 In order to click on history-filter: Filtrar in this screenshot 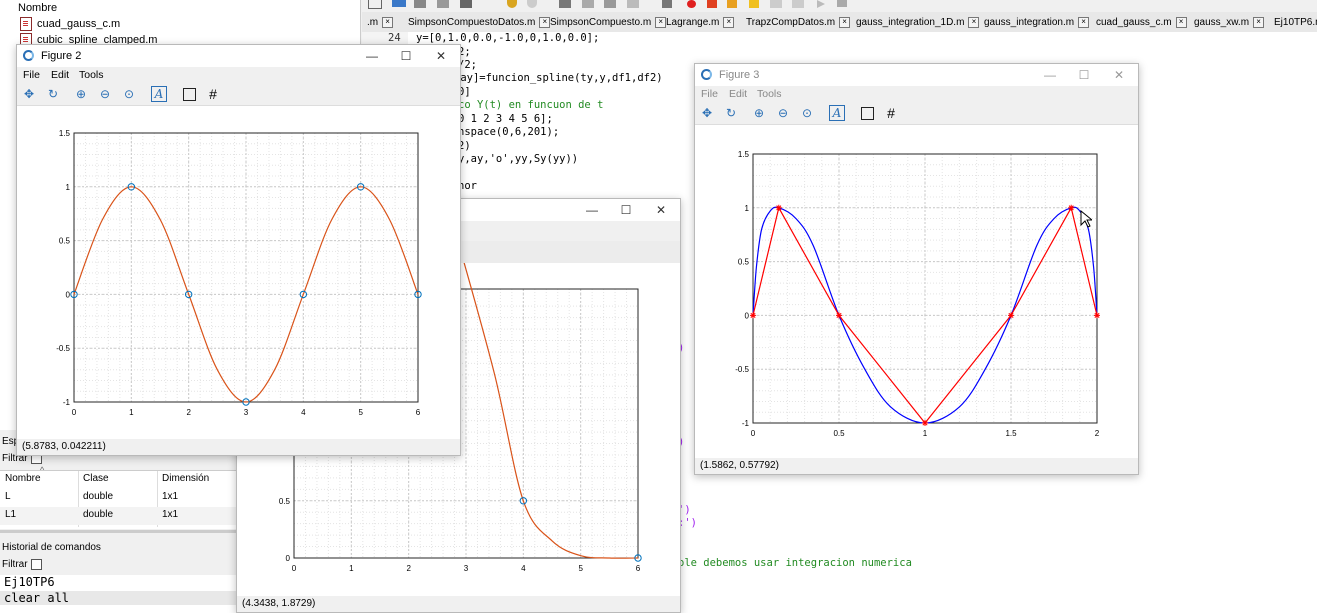, I will do `click(22, 564)`.